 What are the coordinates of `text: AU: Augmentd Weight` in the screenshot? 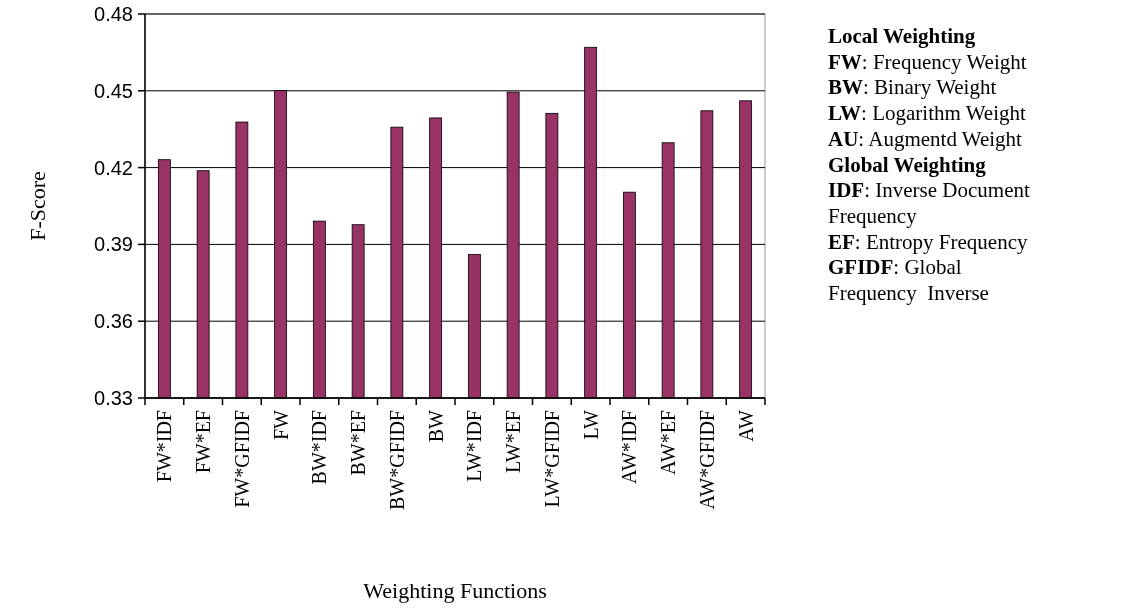 It's located at (925, 138).